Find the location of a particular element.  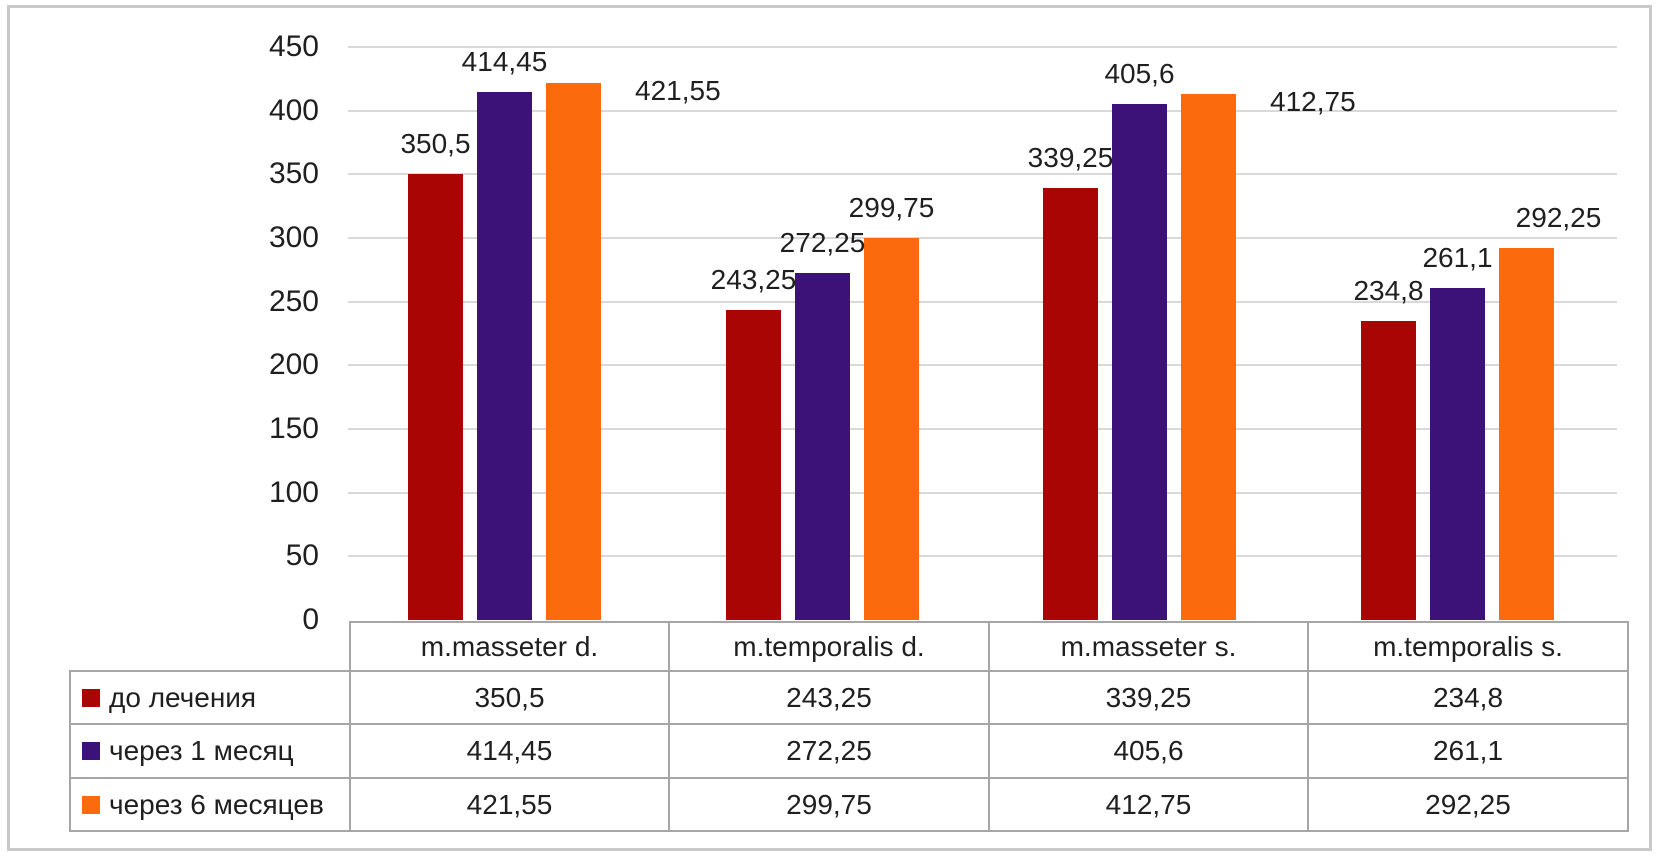

data-label-series3-cat2: 299,75 is located at coordinates (891, 207).